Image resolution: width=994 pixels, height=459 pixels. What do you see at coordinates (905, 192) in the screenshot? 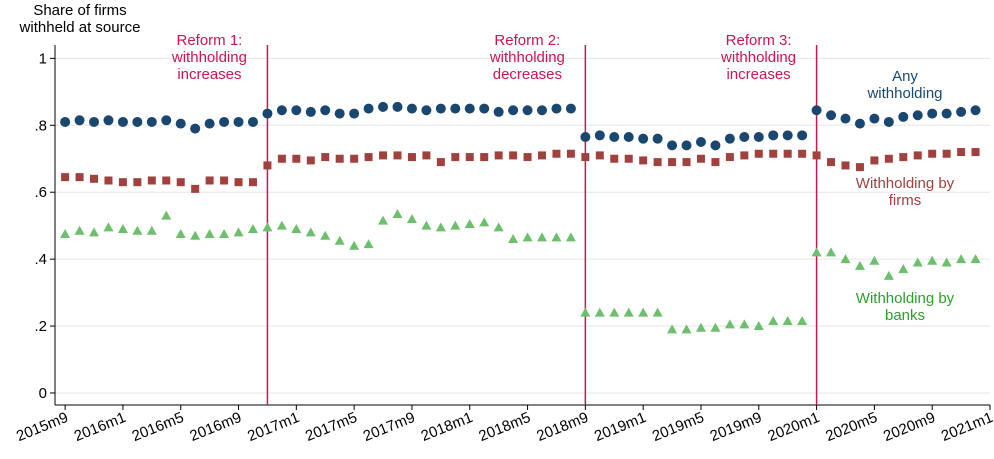
I see `series-label: Withholding by firms` at bounding box center [905, 192].